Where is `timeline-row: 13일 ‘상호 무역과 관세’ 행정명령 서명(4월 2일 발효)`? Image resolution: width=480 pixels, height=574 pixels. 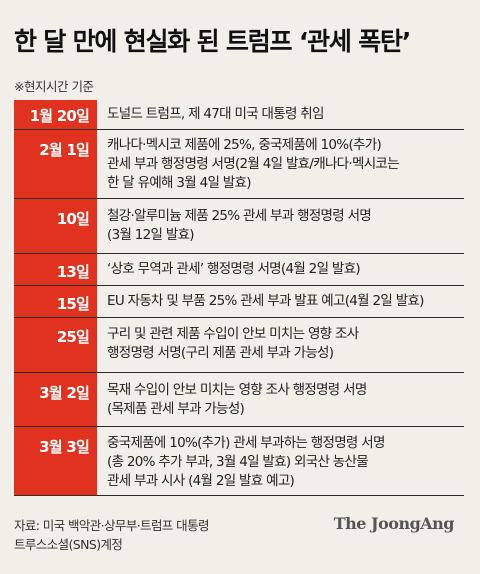
timeline-row: 13일 ‘상호 무역과 관세’ 행정명령 서명(4월 2일 발효) is located at coordinates (239, 270).